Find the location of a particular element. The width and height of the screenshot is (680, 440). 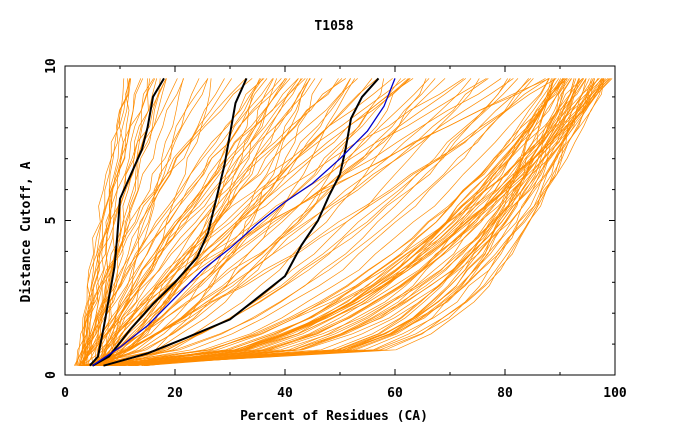

y-tick-label: 5 is located at coordinates (51, 221).